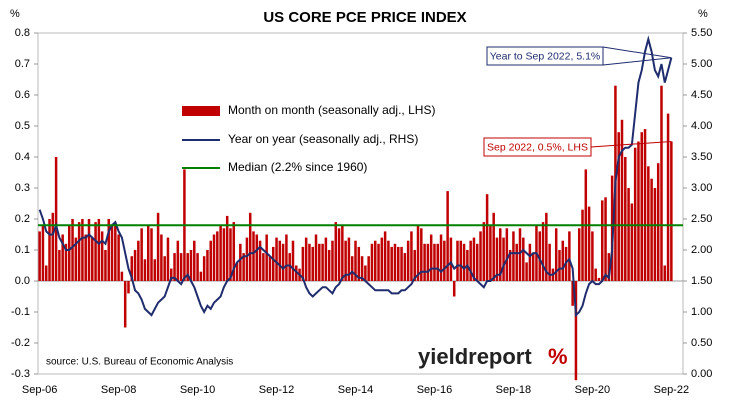 The width and height of the screenshot is (730, 400). I want to click on y2-tick-label: 0.50, so click(701, 343).